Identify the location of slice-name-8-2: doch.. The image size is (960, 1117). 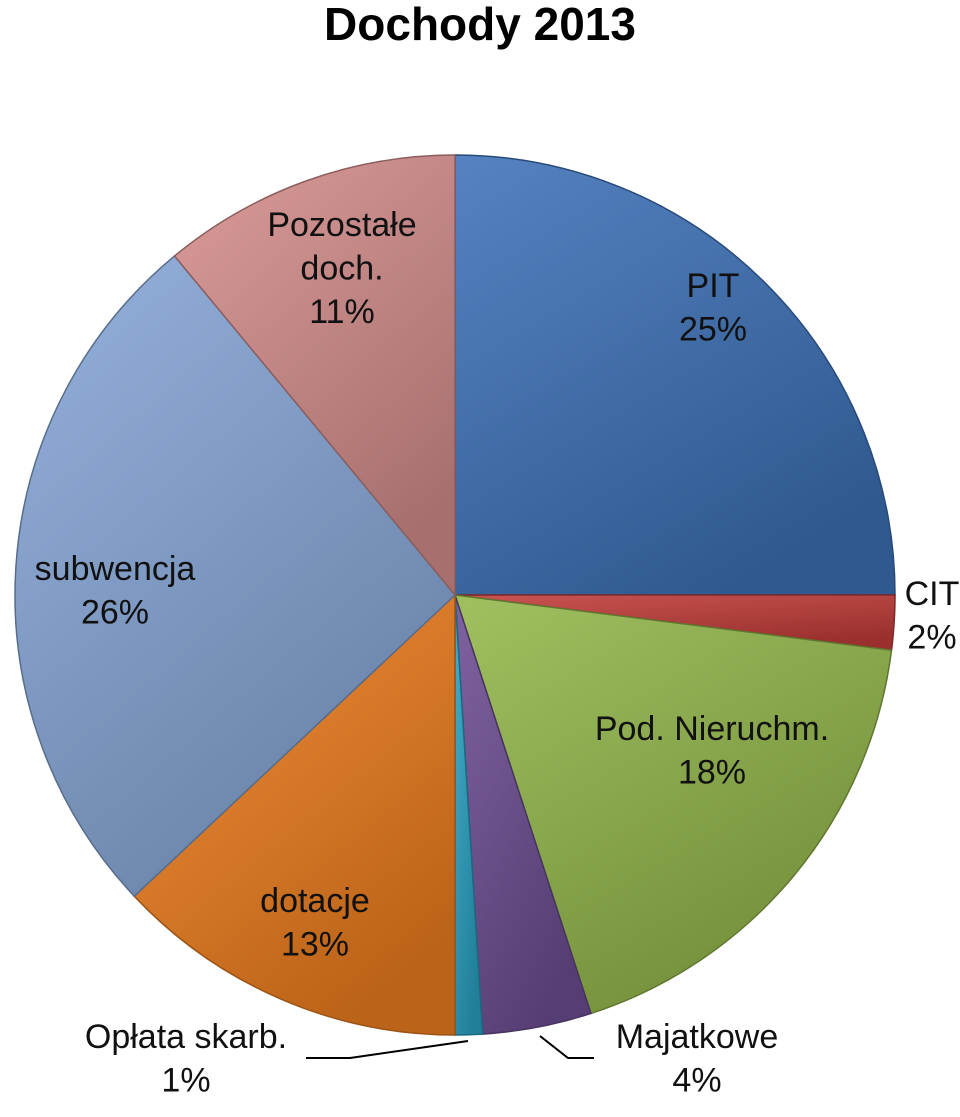
(341, 269).